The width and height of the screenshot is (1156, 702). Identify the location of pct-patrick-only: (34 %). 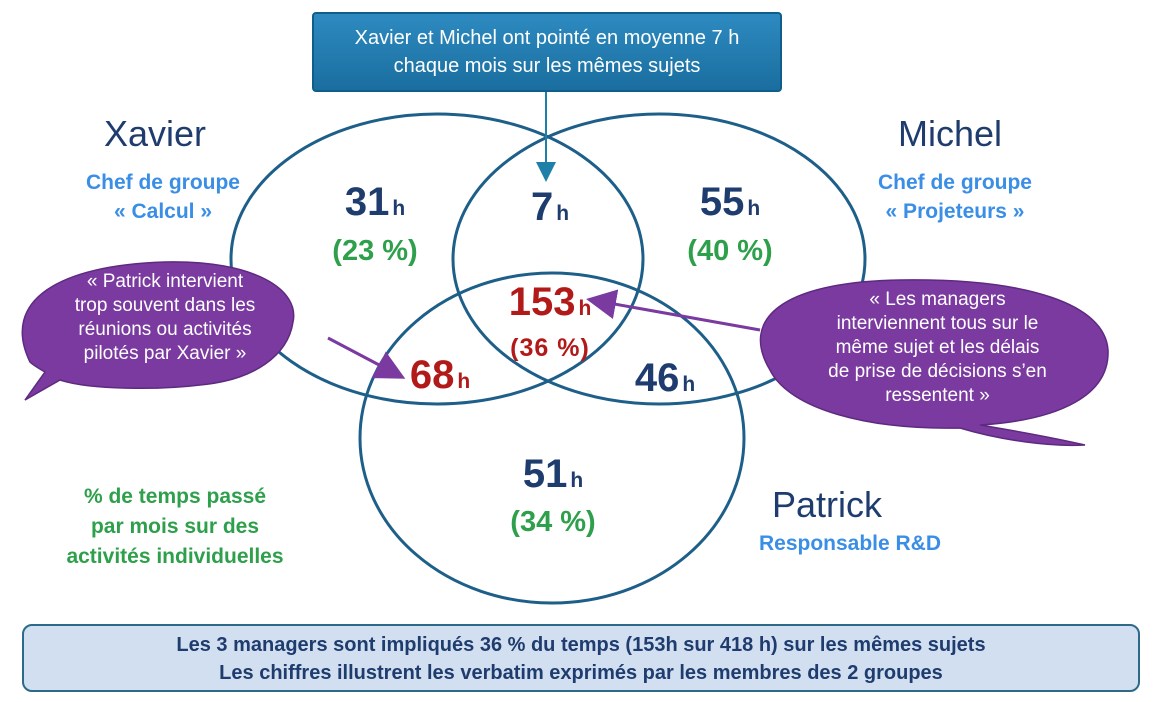
(553, 522).